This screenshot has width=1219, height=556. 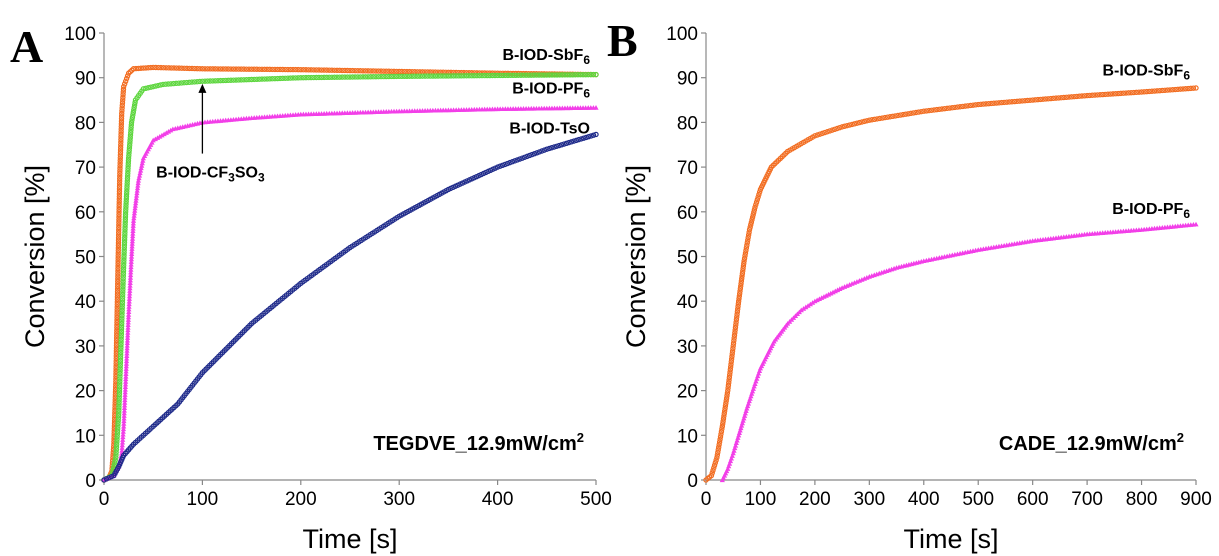 What do you see at coordinates (85, 347) in the screenshot?
I see `y-tick-label: 30` at bounding box center [85, 347].